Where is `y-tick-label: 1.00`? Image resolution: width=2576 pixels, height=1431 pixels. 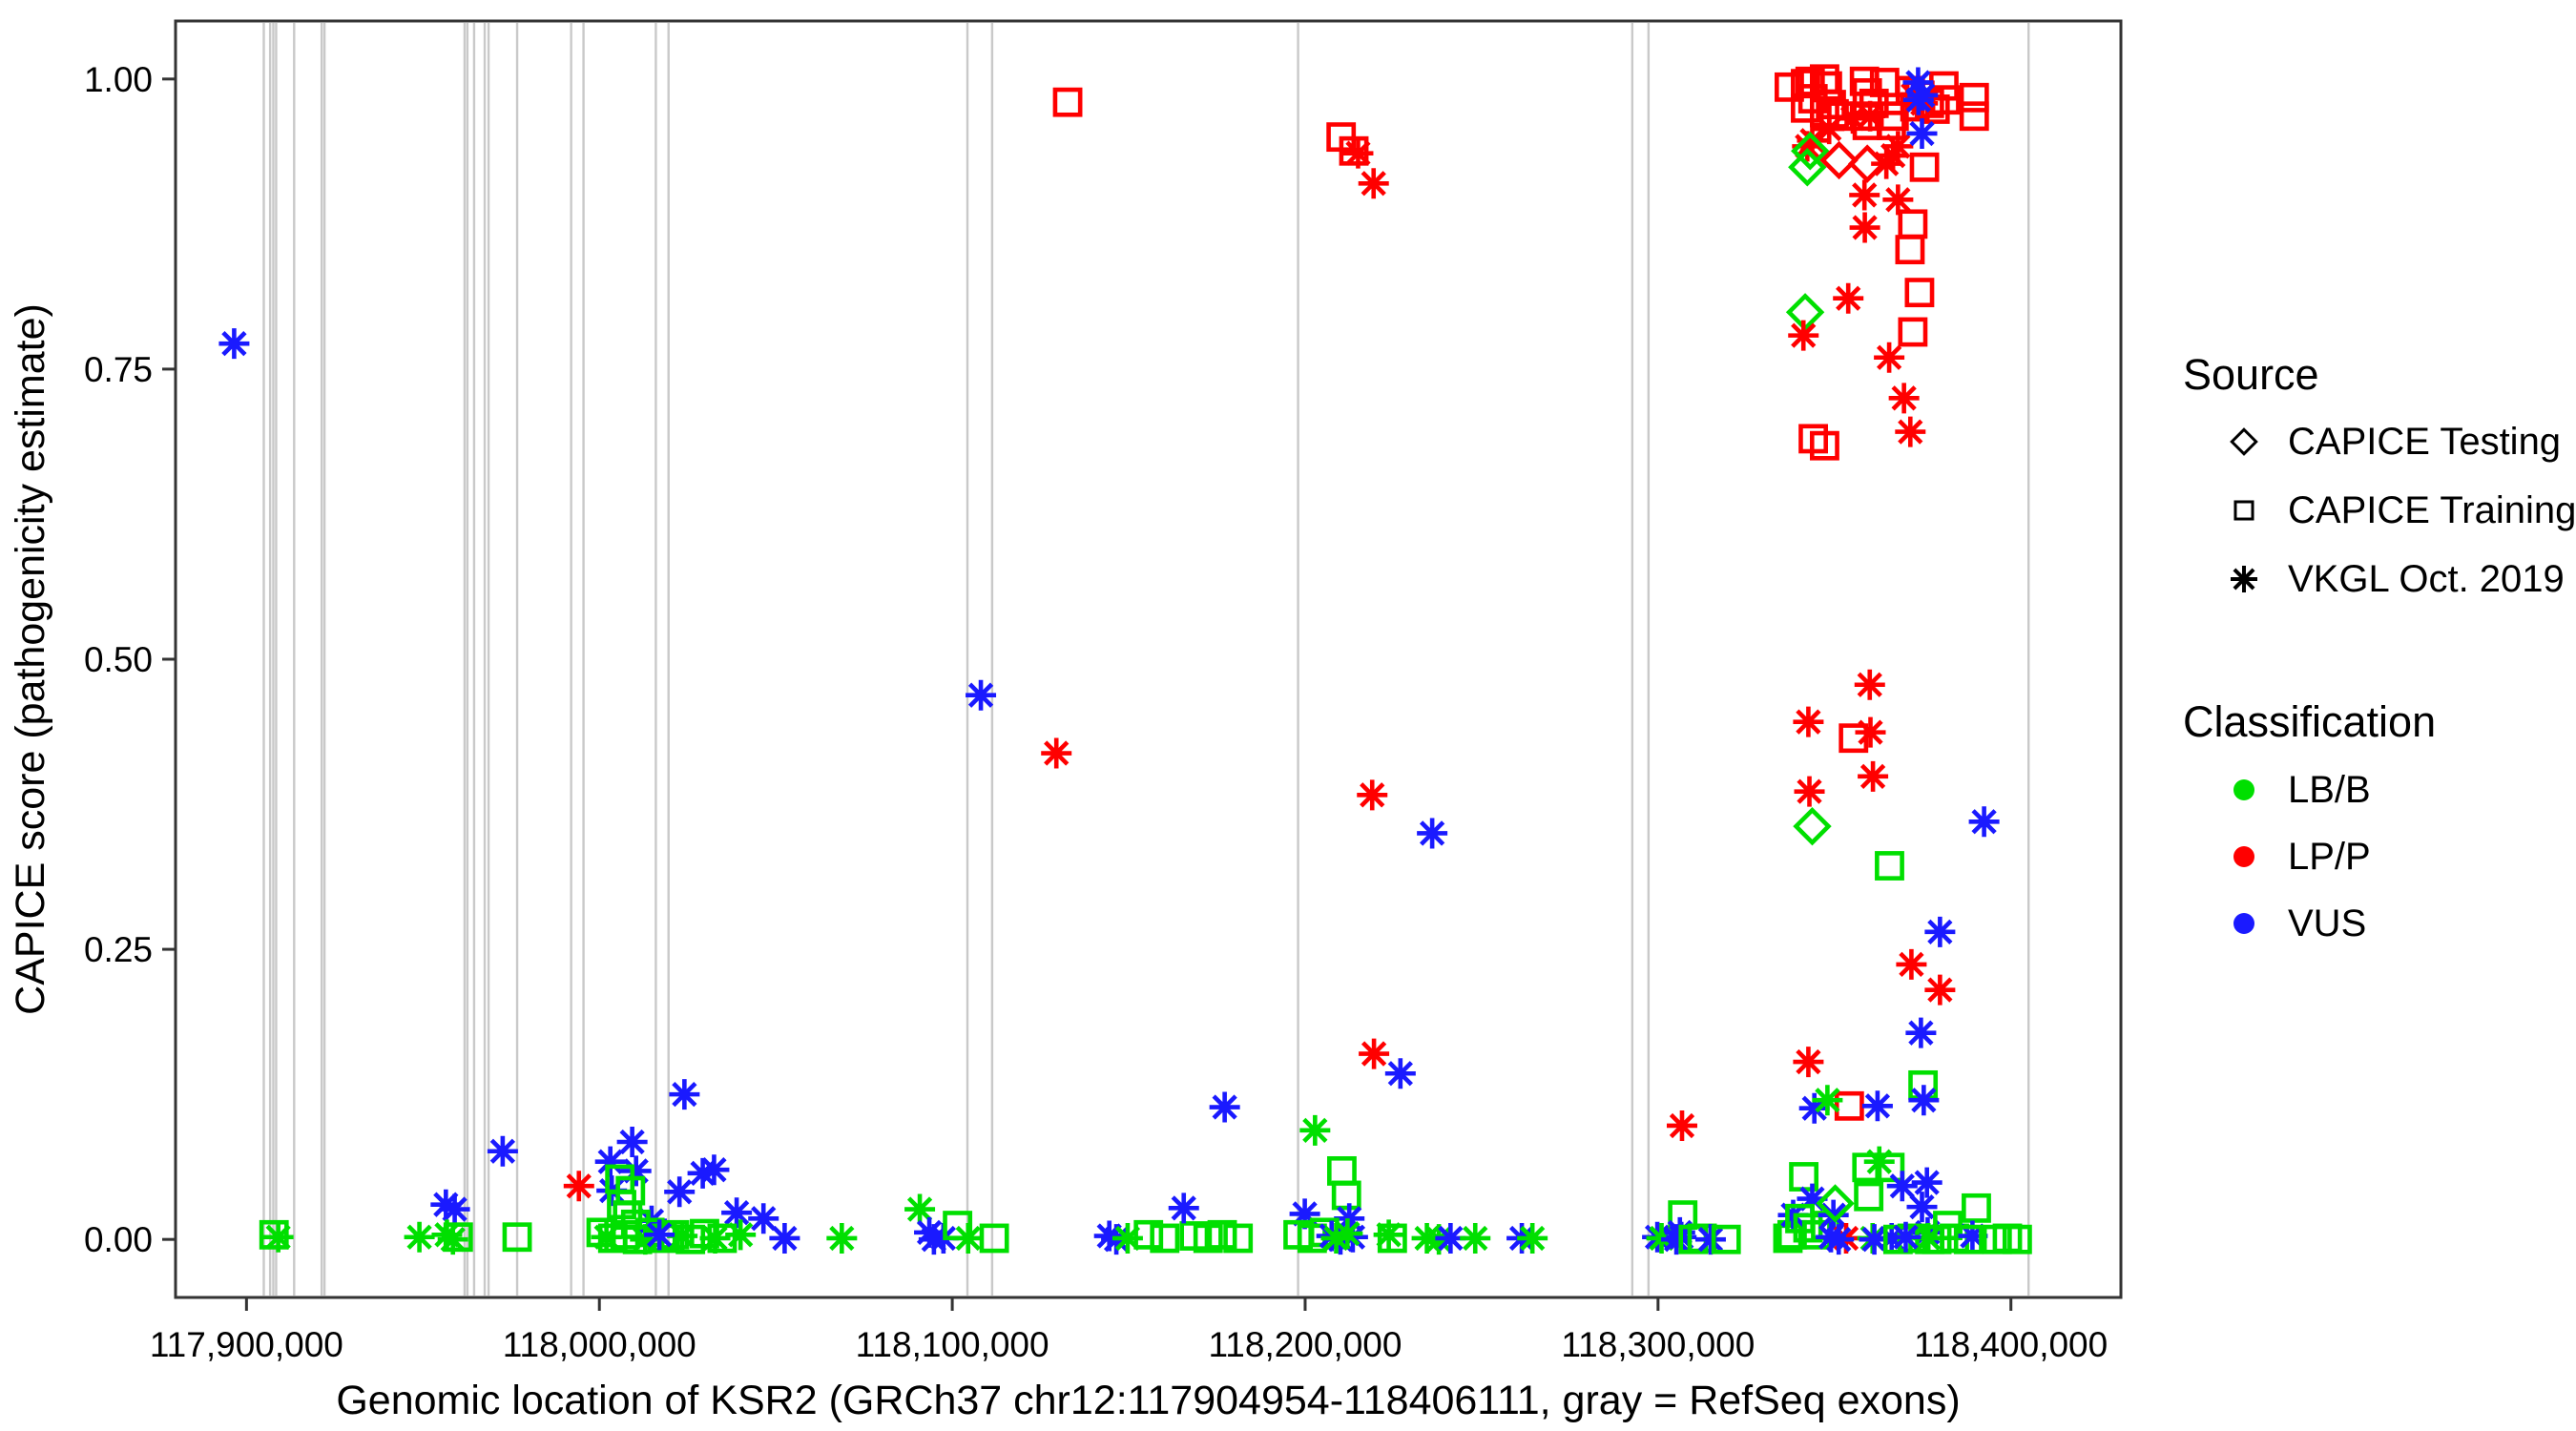
y-tick-label: 1.00 is located at coordinates (118, 79).